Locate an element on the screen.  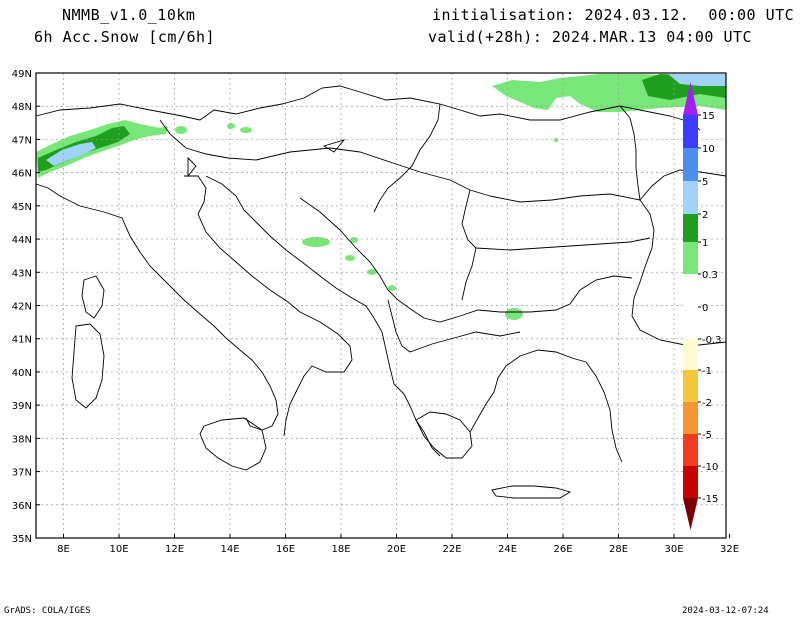
lat-label: 47N is located at coordinates (22, 140).